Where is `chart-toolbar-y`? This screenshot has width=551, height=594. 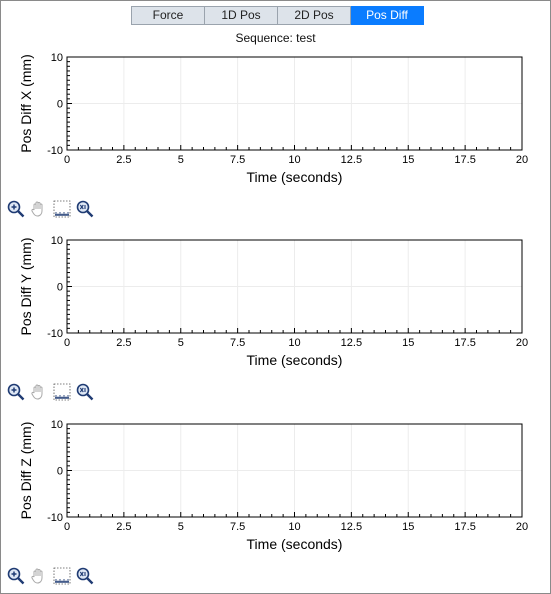
chart-toolbar-y is located at coordinates (50, 392).